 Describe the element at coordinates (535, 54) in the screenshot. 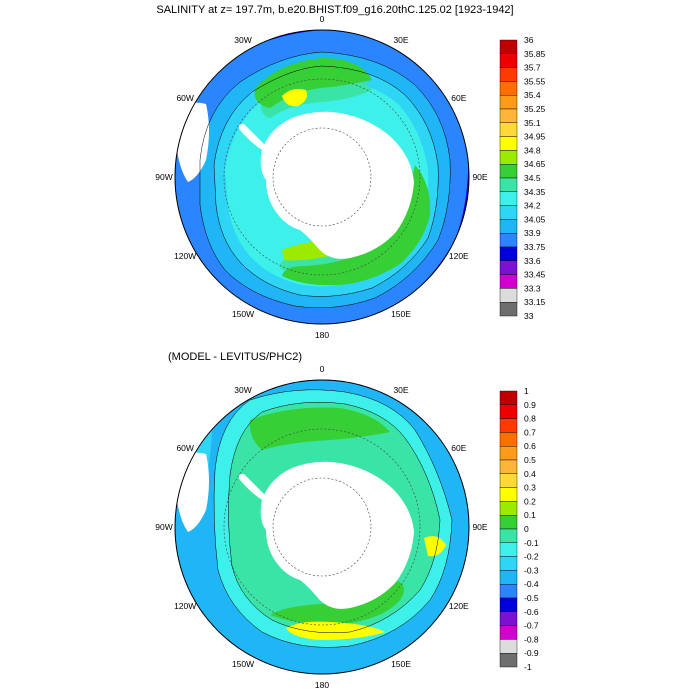

I see `colorbar-label: 35.85` at that location.